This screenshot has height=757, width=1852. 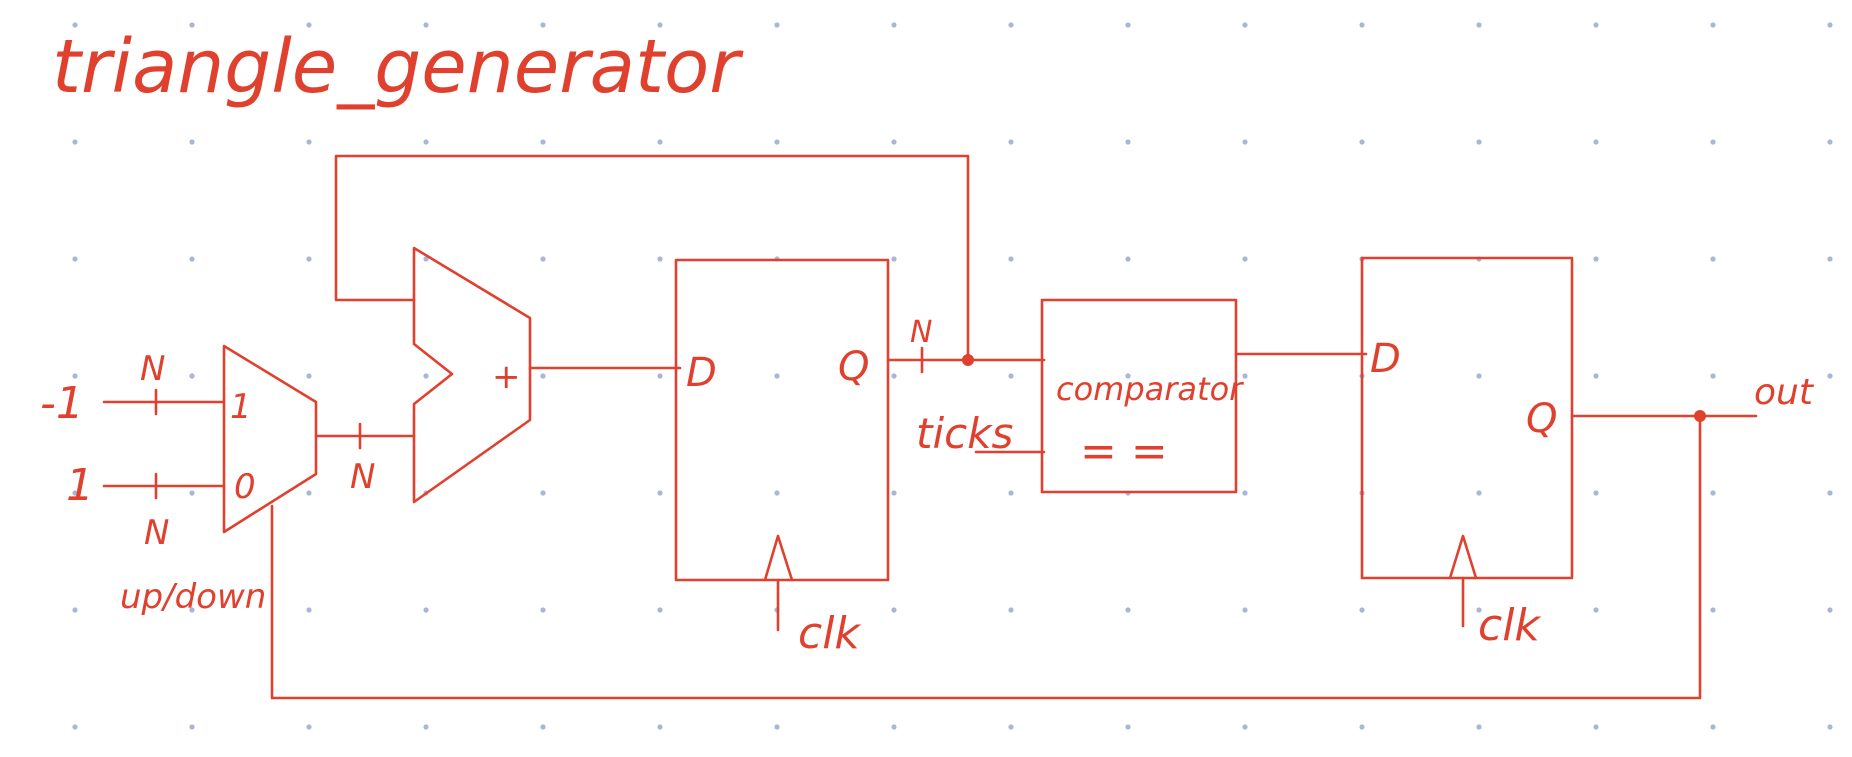 What do you see at coordinates (156, 533) in the screenshot?
I see `bus-width-one: N` at bounding box center [156, 533].